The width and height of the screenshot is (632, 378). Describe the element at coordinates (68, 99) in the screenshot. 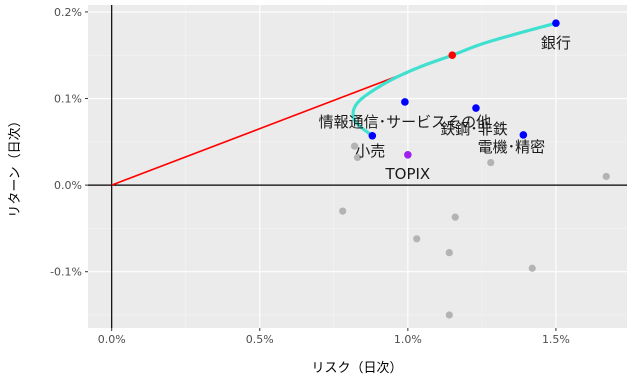

I see `y-tick-label: 0.1%` at that location.